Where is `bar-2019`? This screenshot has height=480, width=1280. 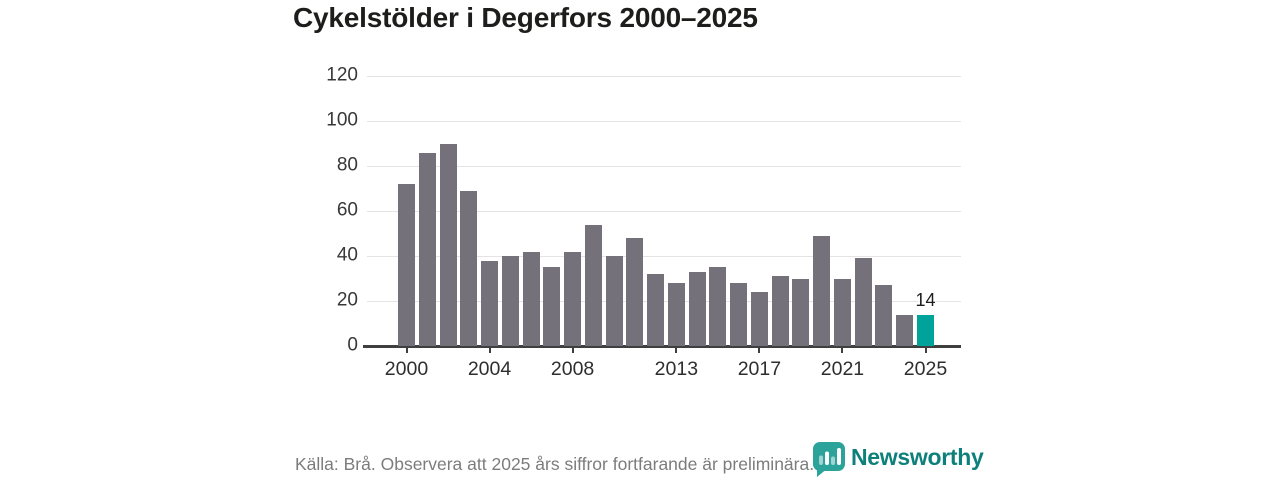
bar-2019 is located at coordinates (801, 312).